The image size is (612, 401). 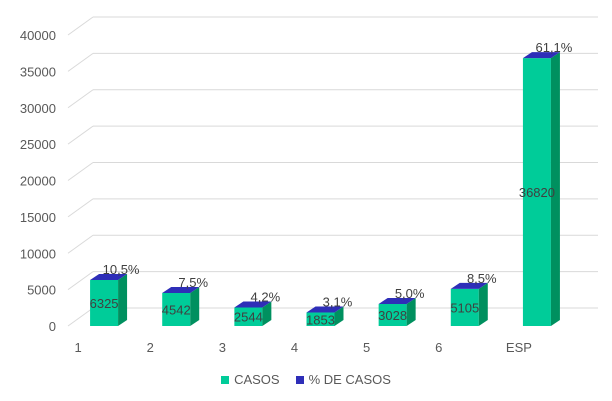 I want to click on y-axis: 0 5000 10000 15000 20000 25000 30000 35000 40000, so click(x=38, y=181).